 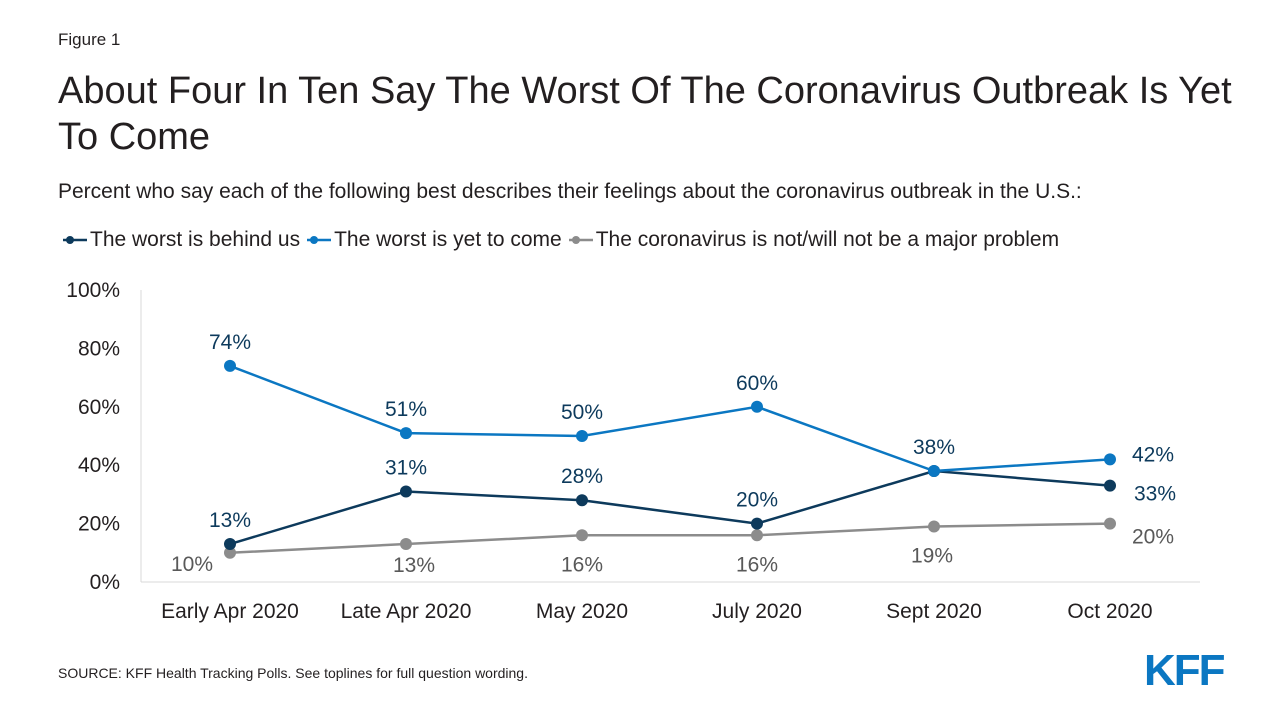 What do you see at coordinates (757, 383) in the screenshot?
I see `data-label: 60%` at bounding box center [757, 383].